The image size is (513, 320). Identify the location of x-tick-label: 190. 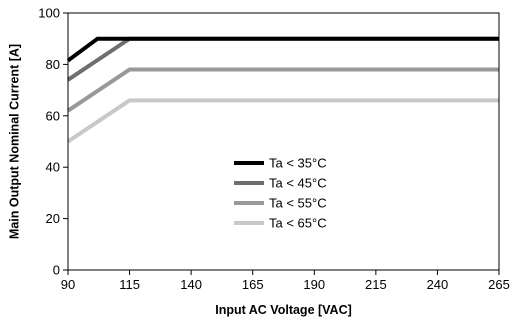
(314, 284).